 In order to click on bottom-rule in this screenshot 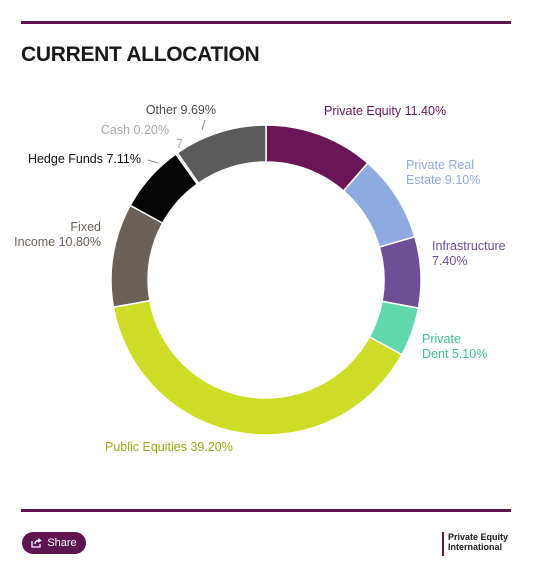, I will do `click(266, 510)`.